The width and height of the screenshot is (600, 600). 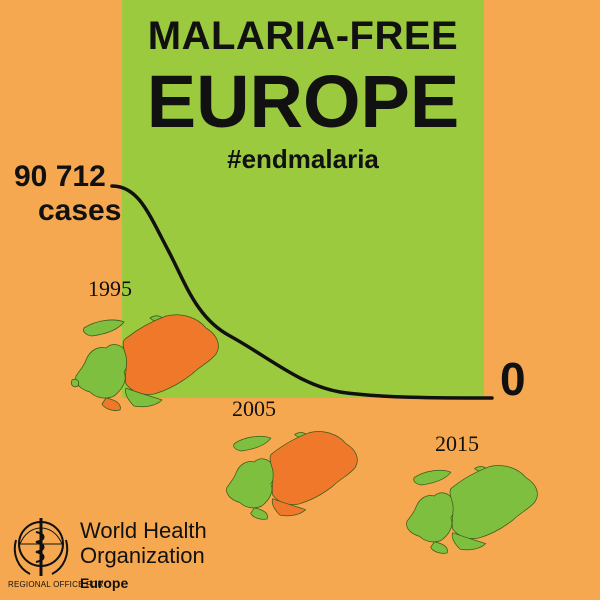 What do you see at coordinates (145, 362) in the screenshot?
I see `map-1995` at bounding box center [145, 362].